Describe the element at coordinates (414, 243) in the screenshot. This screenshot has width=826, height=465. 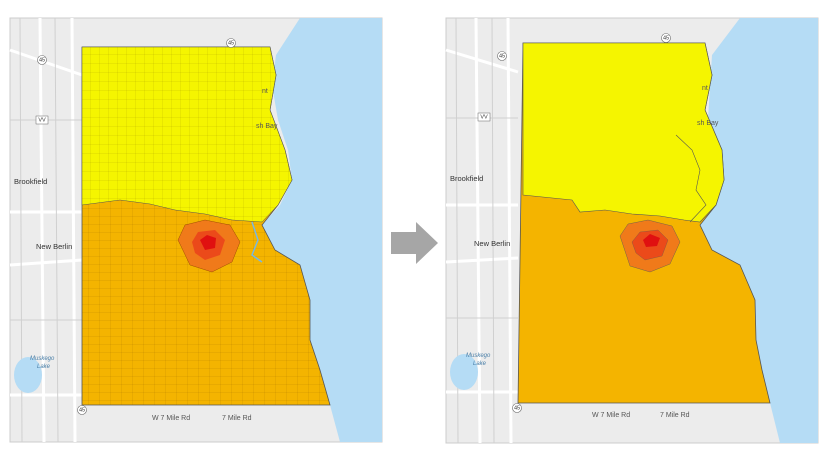
I see `arrow` at that location.